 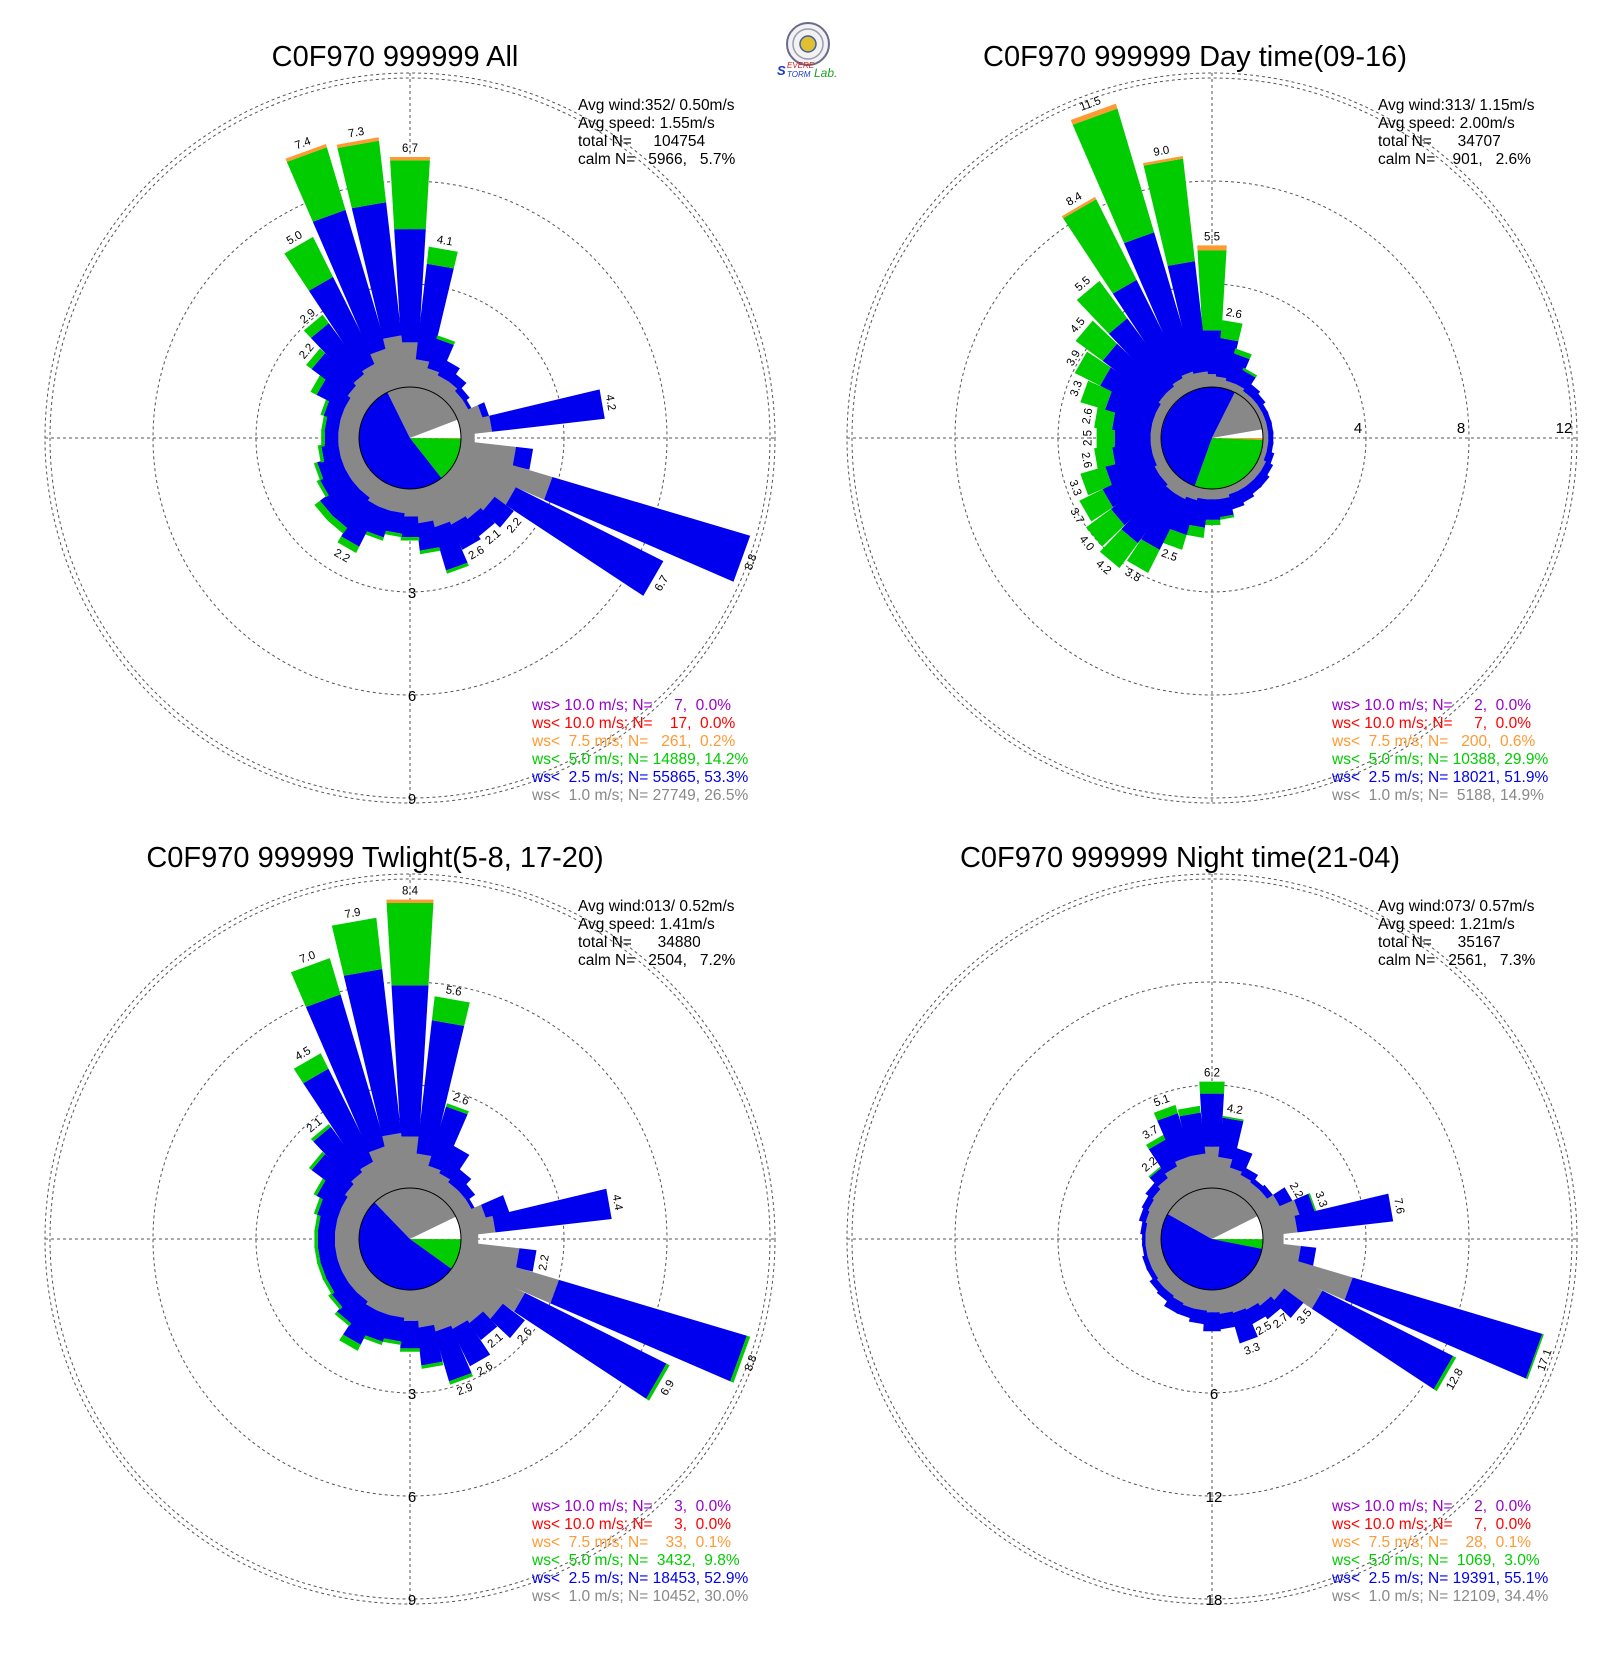 What do you see at coordinates (633, 723) in the screenshot?
I see `legend-entry-lt10: ws< 10.0 m/s; N= 17, 0.0%` at bounding box center [633, 723].